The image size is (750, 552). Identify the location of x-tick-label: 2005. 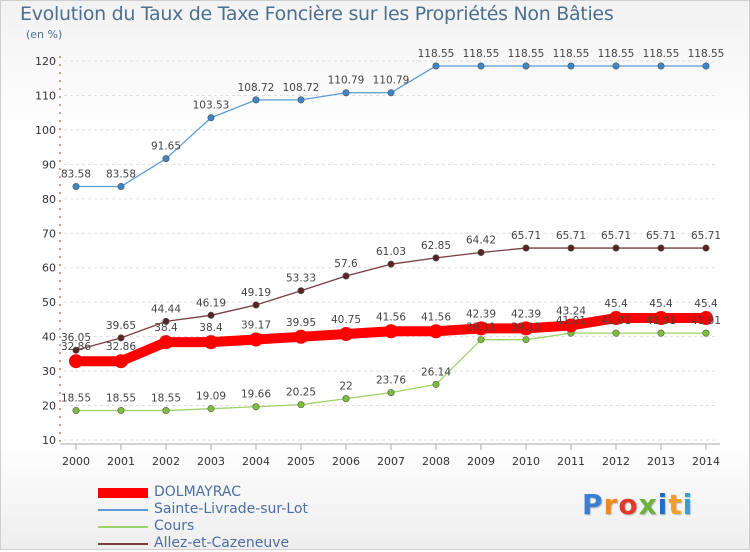
(301, 461).